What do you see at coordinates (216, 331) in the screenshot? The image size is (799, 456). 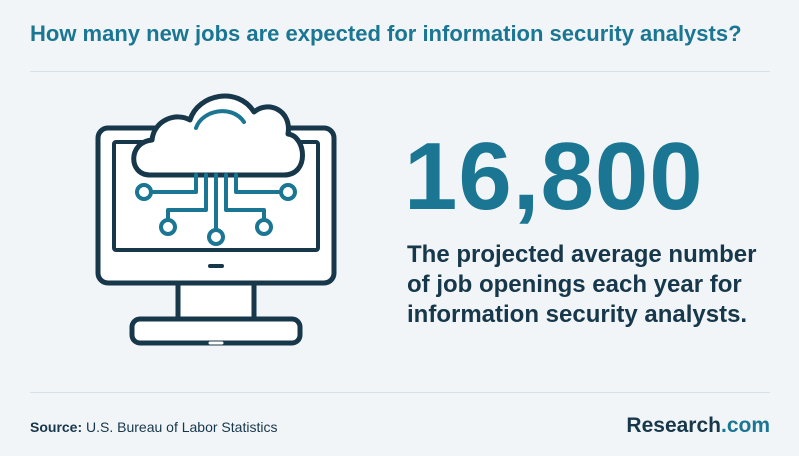 I see `monitor-stand-base` at bounding box center [216, 331].